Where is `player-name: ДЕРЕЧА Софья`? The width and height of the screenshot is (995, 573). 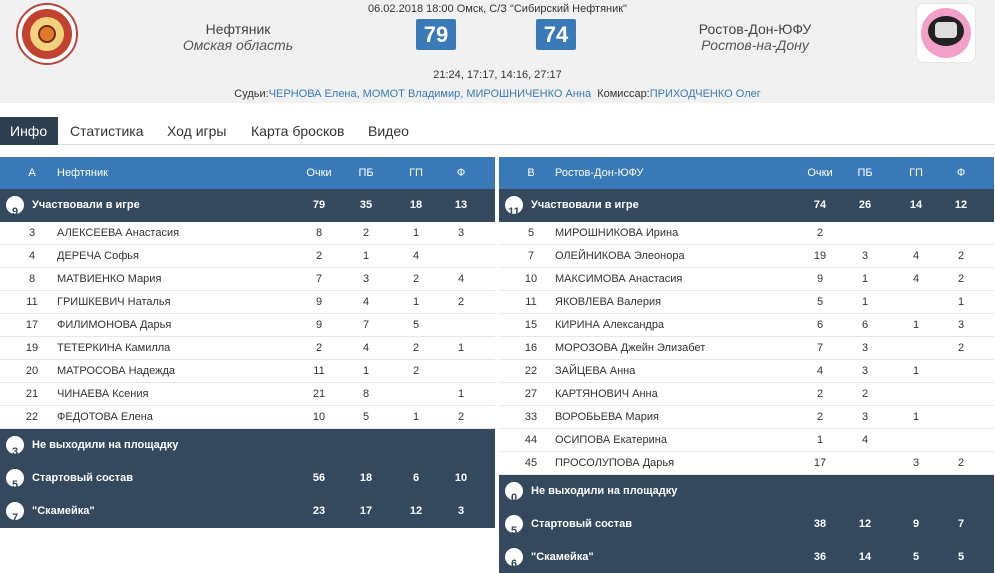 player-name: ДЕРЕЧА Софья is located at coordinates (98, 256).